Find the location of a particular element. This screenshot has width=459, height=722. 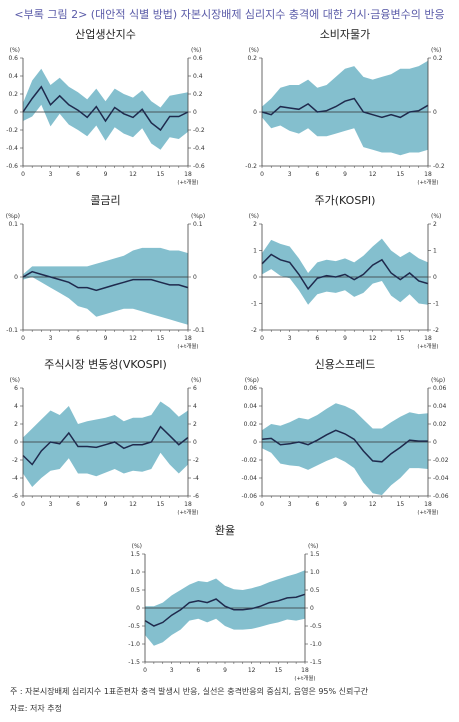

y-tick-label-right: 1.0 is located at coordinates (315, 572).